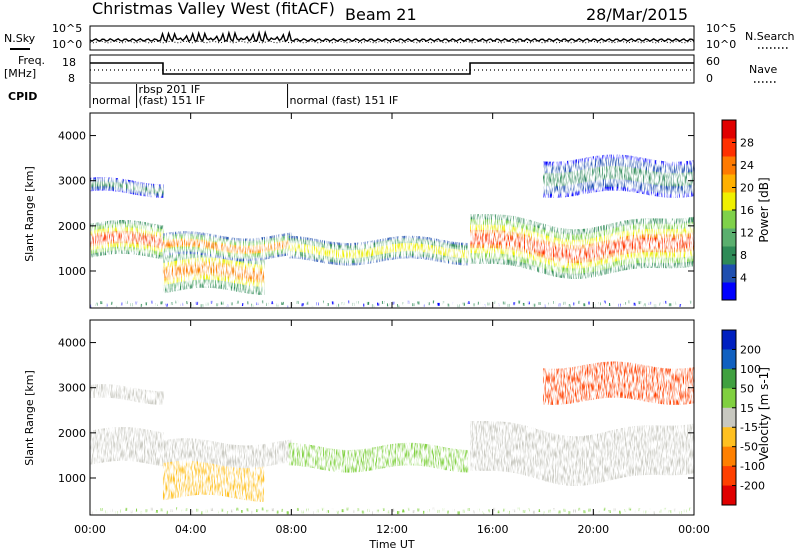  What do you see at coordinates (770, 36) in the screenshot?
I see `noise-right-label: N.Search` at bounding box center [770, 36].